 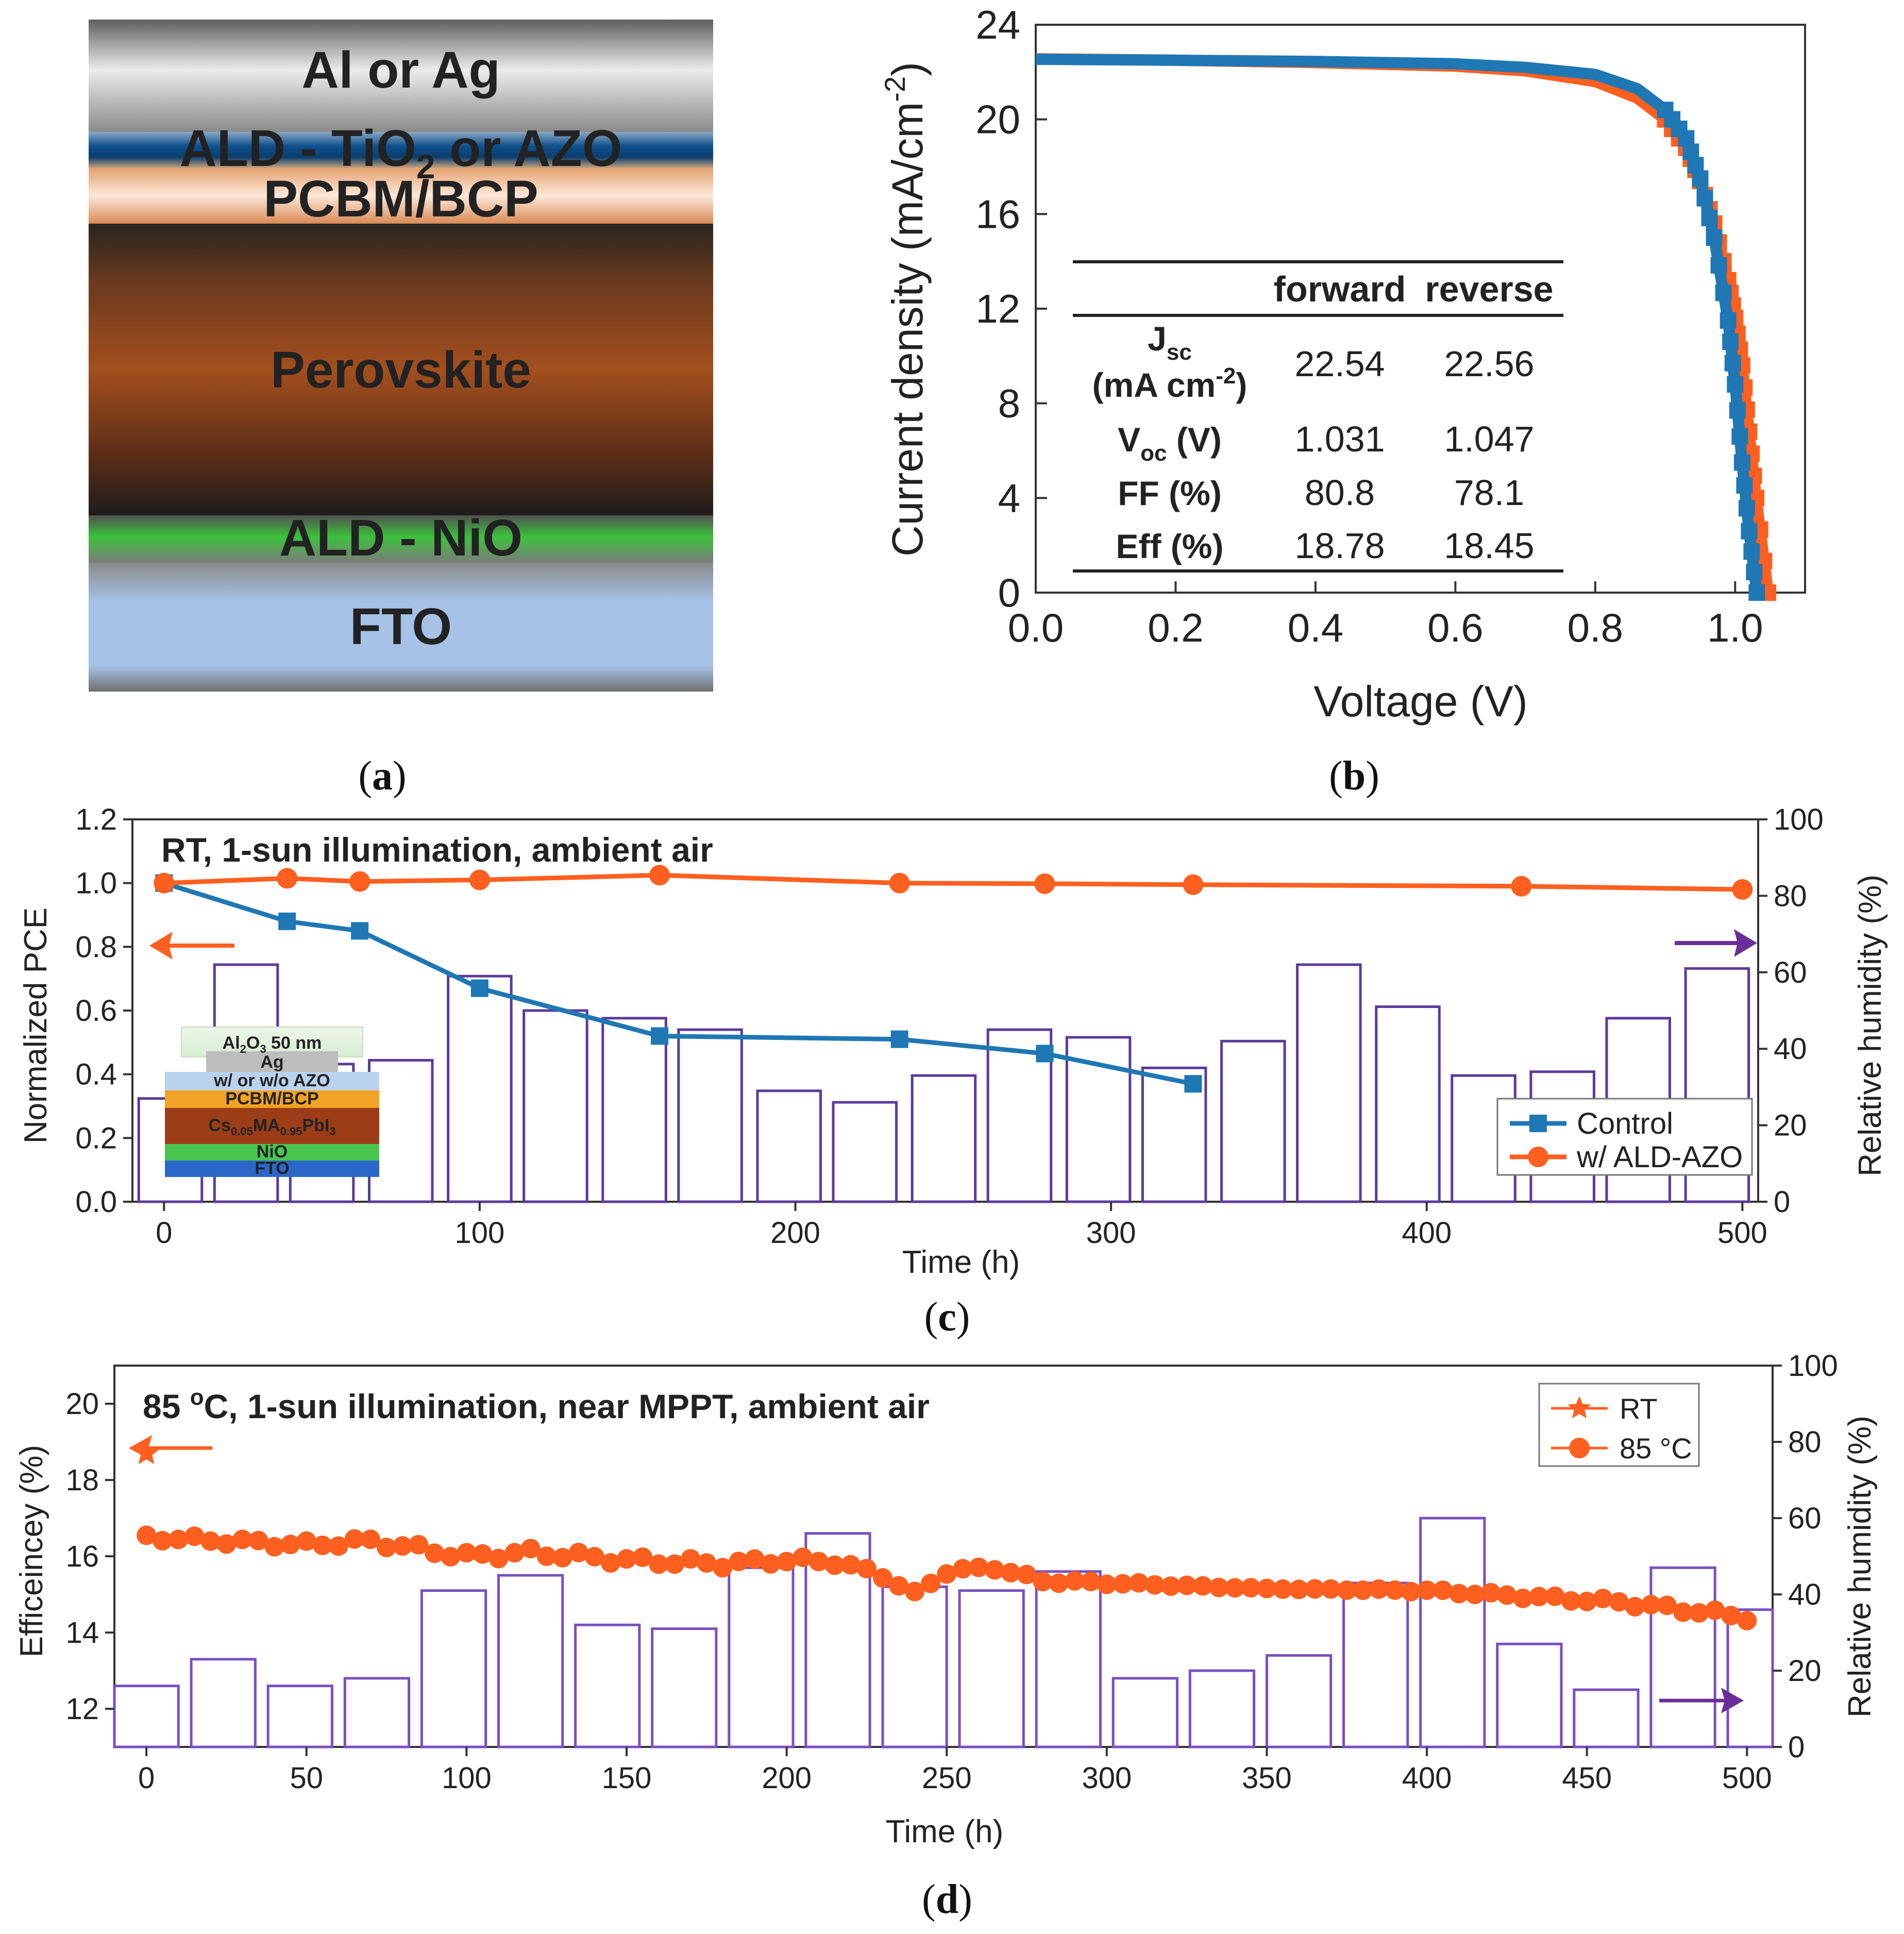 What do you see at coordinates (1701, 1700) in the screenshot?
I see `chart-d-right-arrow` at bounding box center [1701, 1700].